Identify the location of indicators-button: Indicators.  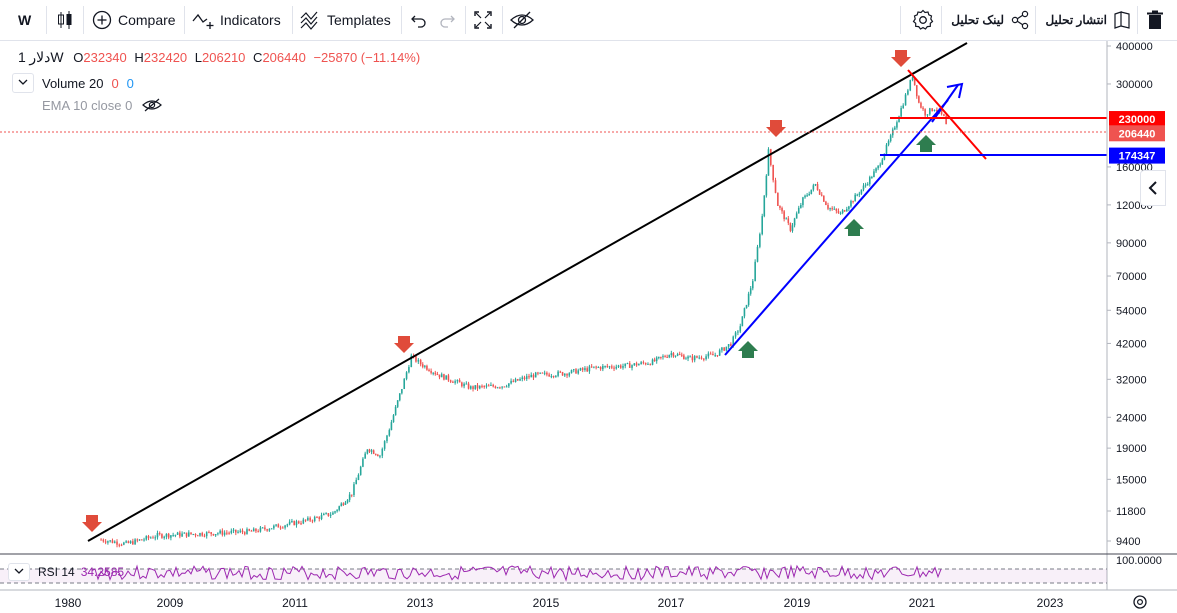
(236, 20).